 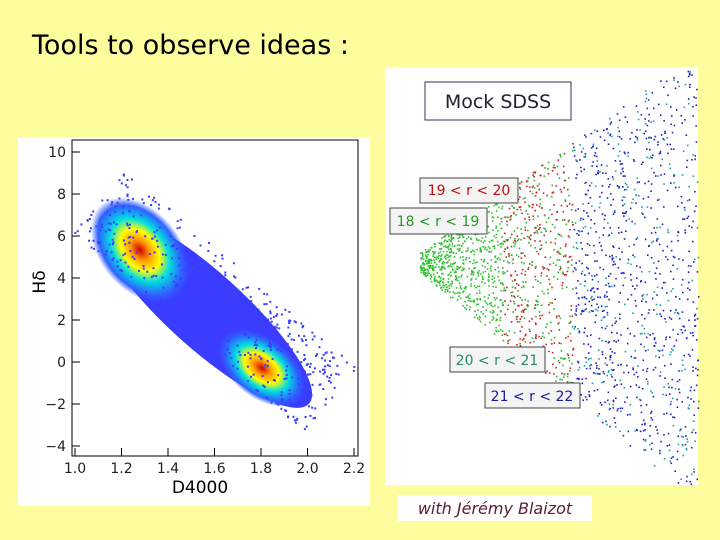 What do you see at coordinates (469, 191) in the screenshot?
I see `slice-text: 19 < r < 20` at bounding box center [469, 191].